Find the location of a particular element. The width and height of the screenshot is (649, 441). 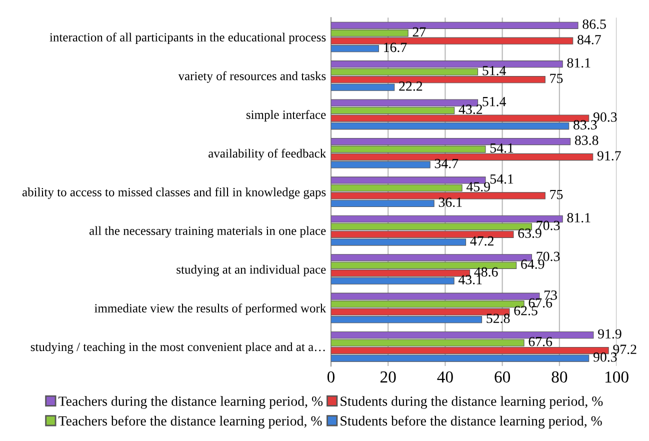

data-label: 43.2 is located at coordinates (470, 109).